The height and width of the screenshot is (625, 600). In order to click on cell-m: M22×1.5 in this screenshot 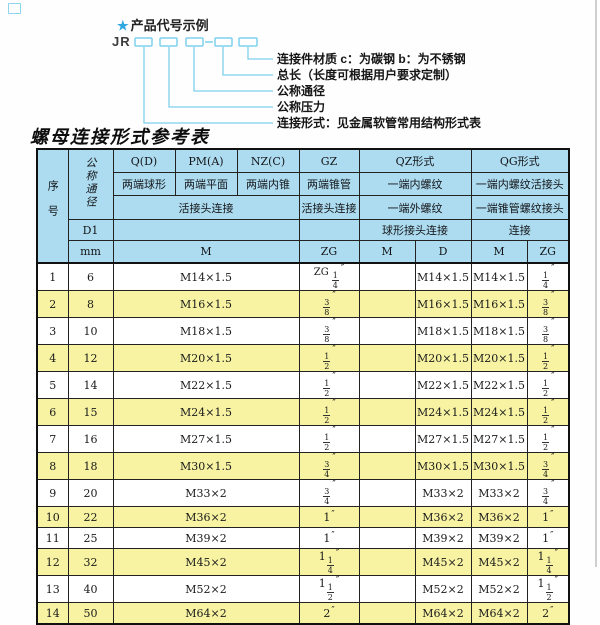, I will do `click(206, 385)`.